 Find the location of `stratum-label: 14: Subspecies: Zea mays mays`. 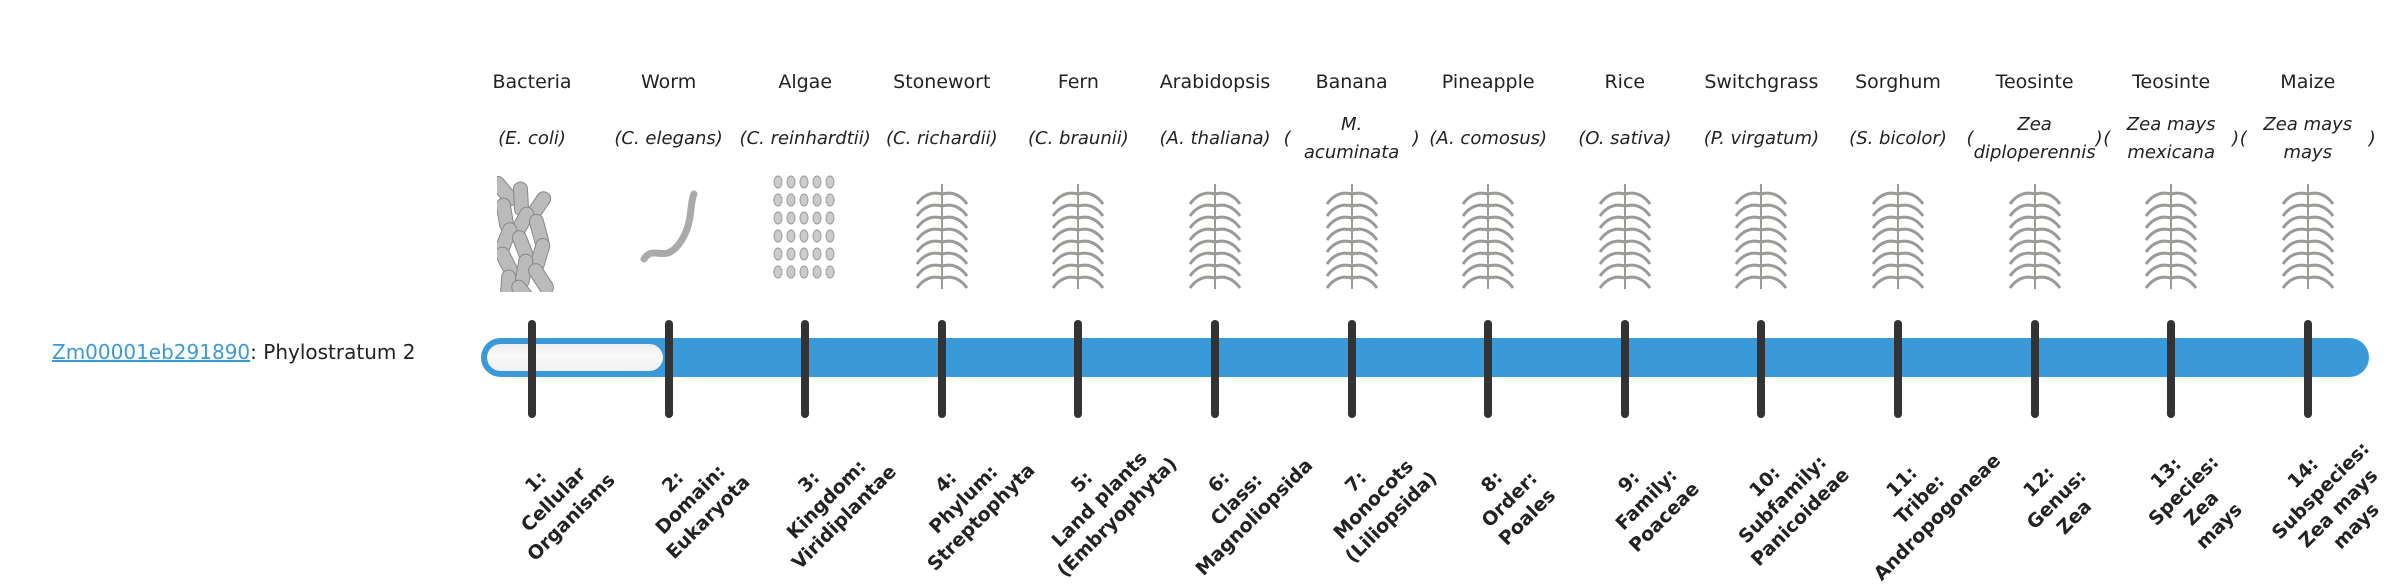

stratum-label: 14: Subspecies: Zea mays mays is located at coordinates (2324, 499).